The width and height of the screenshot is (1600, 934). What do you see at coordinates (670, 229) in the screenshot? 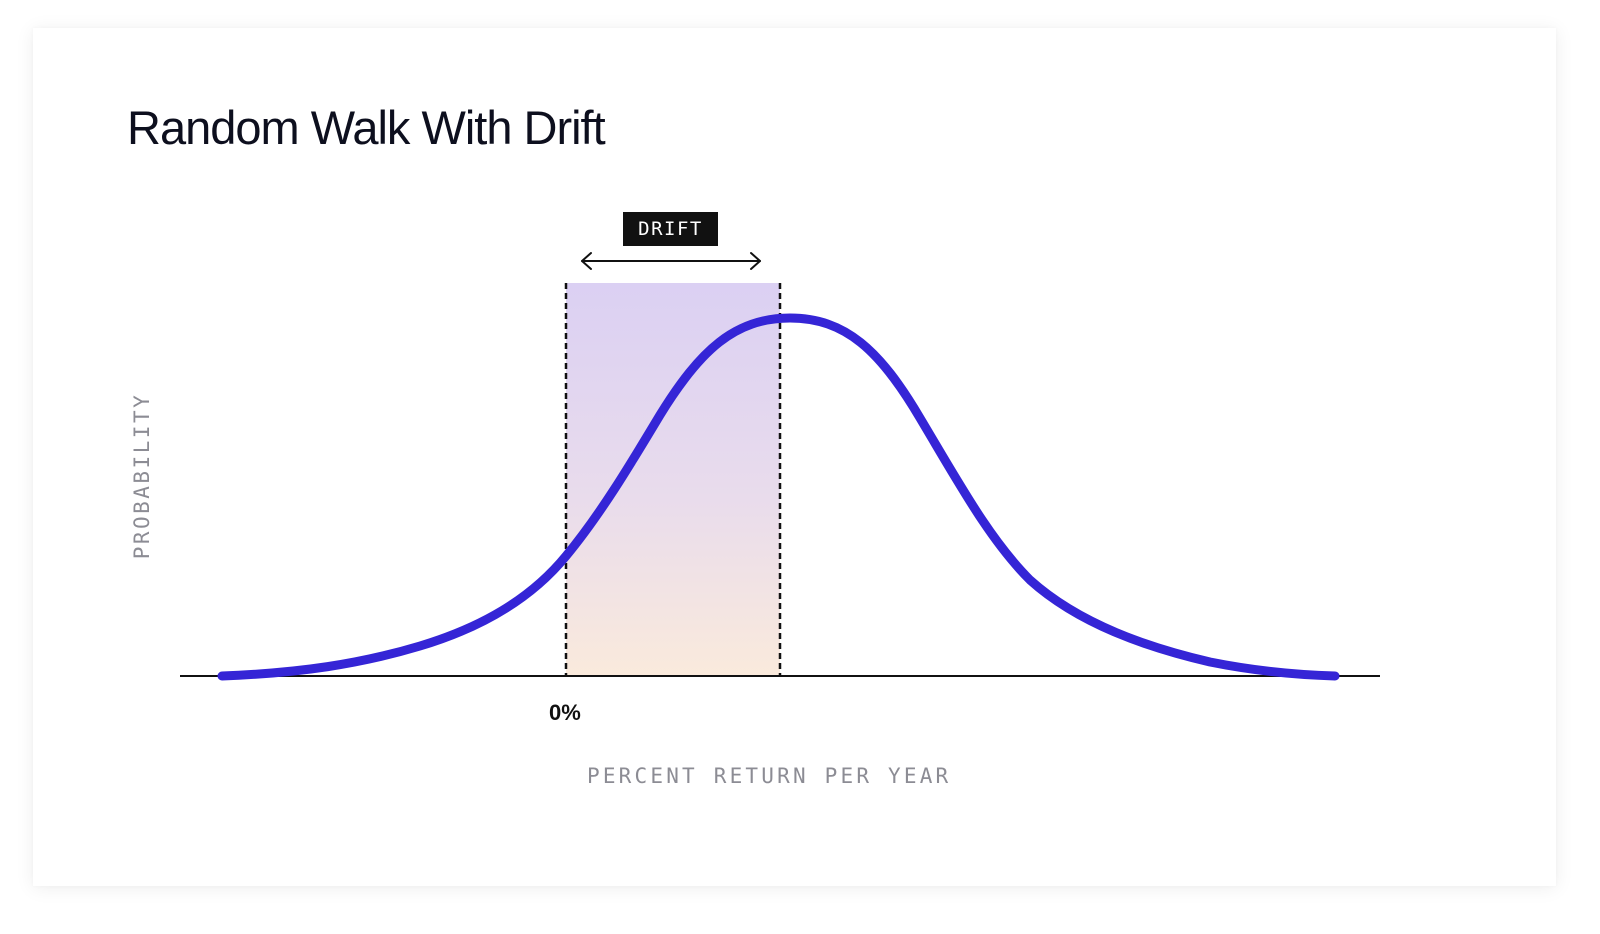
I see `drift-label-badge: DRIFT` at bounding box center [670, 229].